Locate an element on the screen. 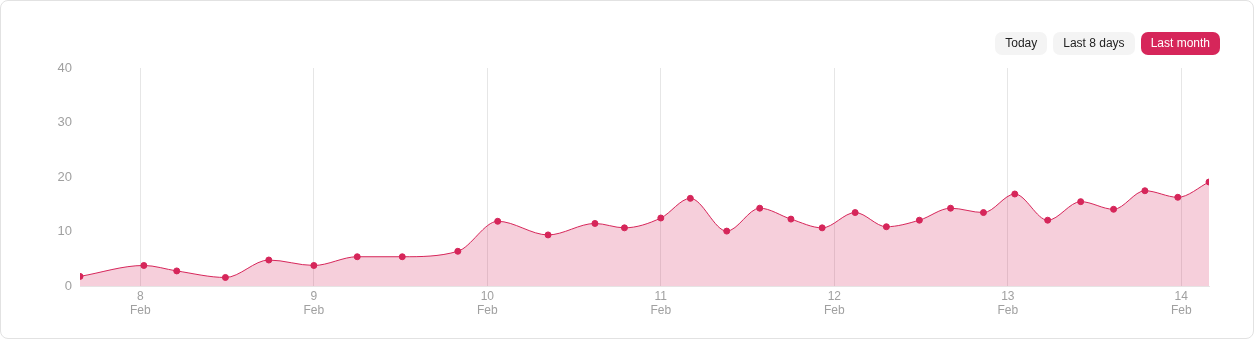 The height and width of the screenshot is (339, 1254). y-tick-label: 20 is located at coordinates (64, 176).